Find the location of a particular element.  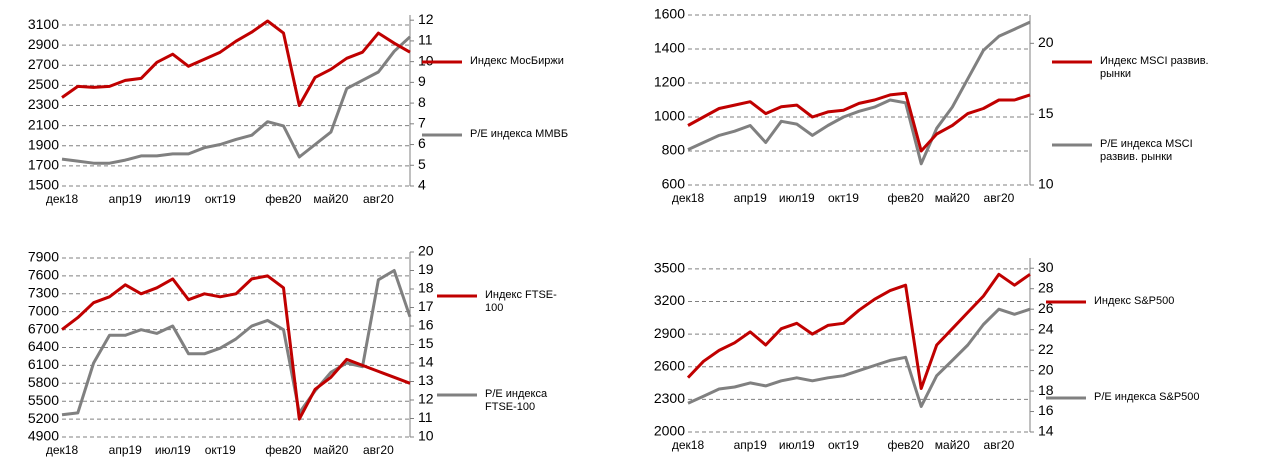

y2-tick-label: 13 is located at coordinates (426, 380).